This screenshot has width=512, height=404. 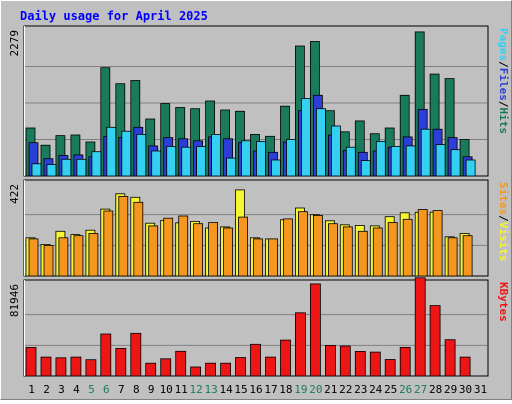 I want to click on day-label: 6, so click(x=106, y=389).